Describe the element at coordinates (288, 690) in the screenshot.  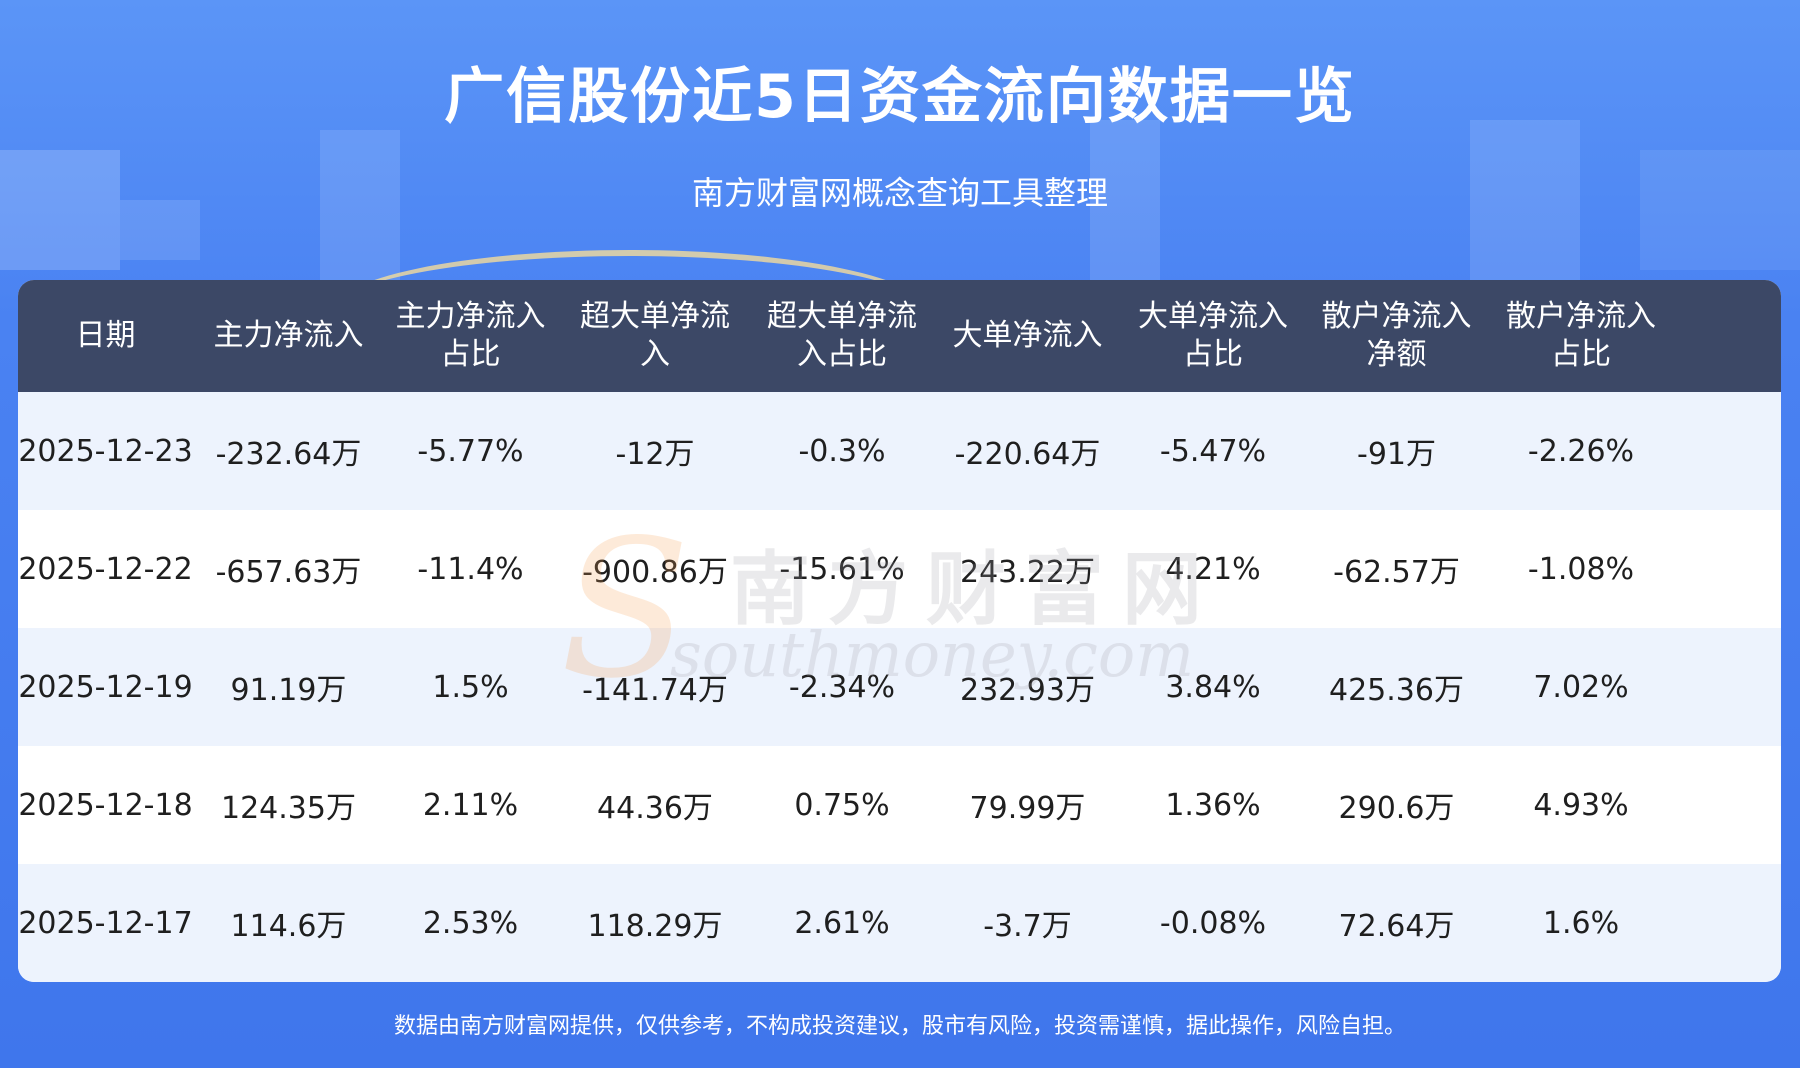
I see `cell-value: 91.19万` at that location.